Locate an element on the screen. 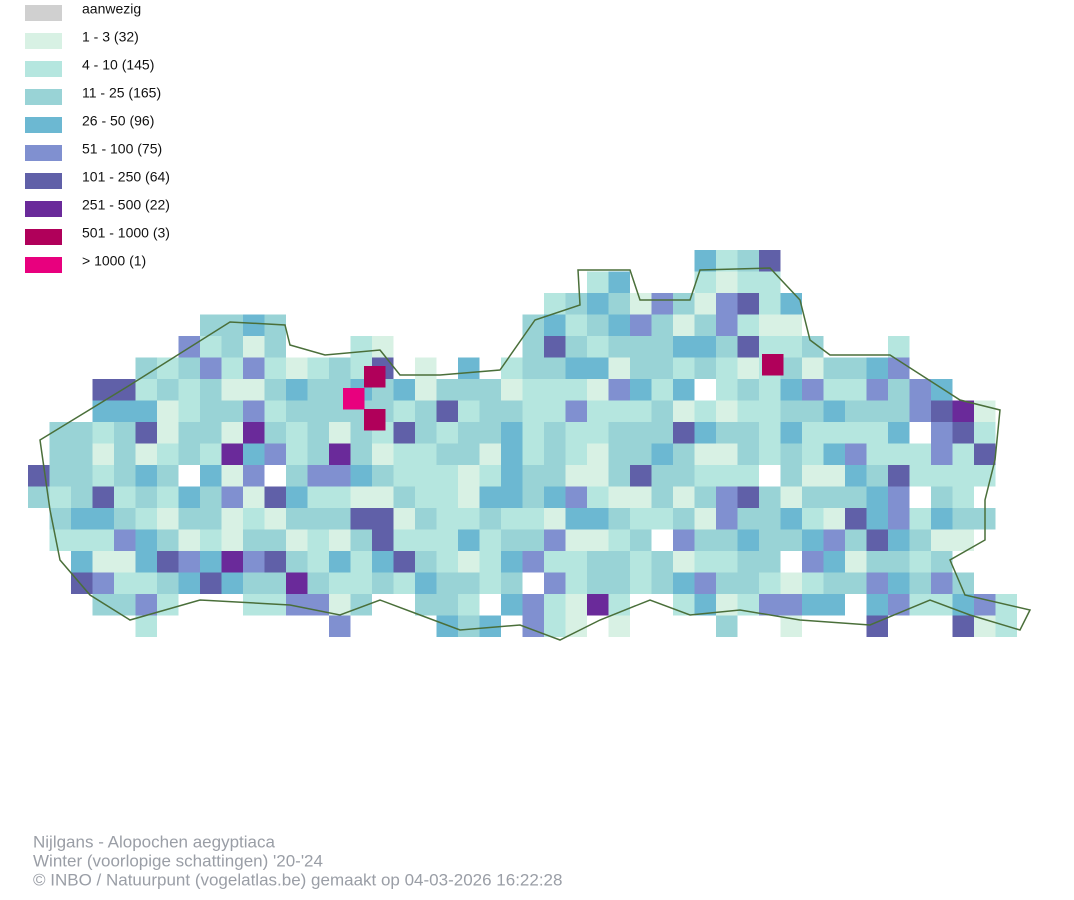  legend-label: 51 - 100 (75) is located at coordinates (122, 149).